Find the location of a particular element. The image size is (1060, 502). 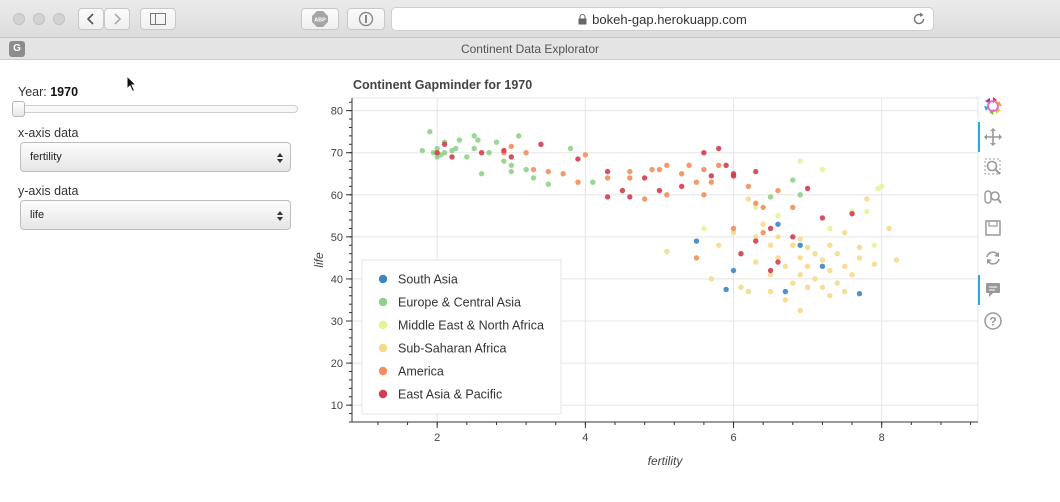

year-slider-track is located at coordinates (158, 109).